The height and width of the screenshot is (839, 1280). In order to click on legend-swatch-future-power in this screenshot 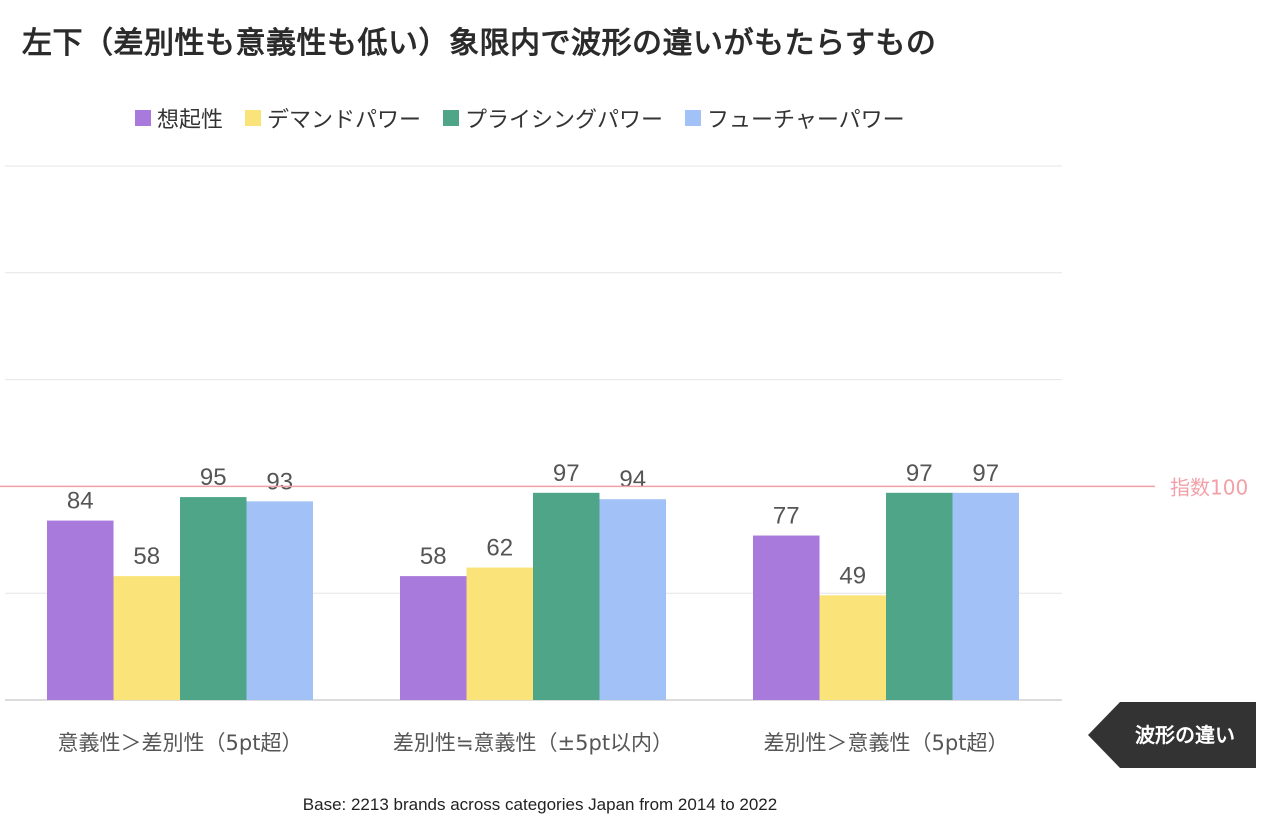, I will do `click(693, 118)`.